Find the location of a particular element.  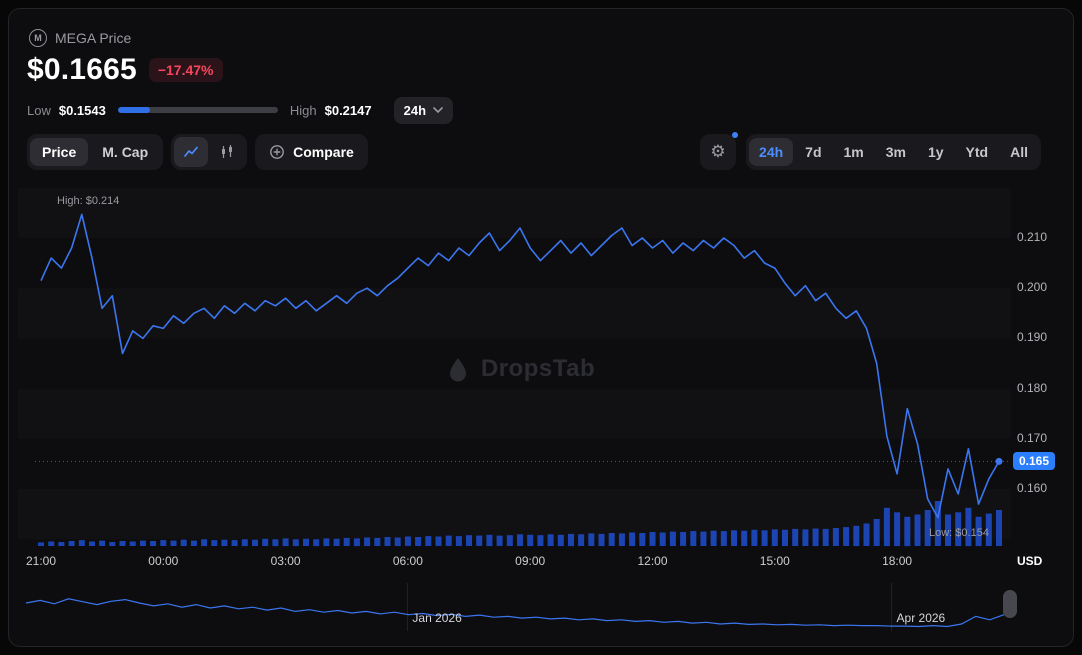

x-axis-label: 21:00 is located at coordinates (41, 561).